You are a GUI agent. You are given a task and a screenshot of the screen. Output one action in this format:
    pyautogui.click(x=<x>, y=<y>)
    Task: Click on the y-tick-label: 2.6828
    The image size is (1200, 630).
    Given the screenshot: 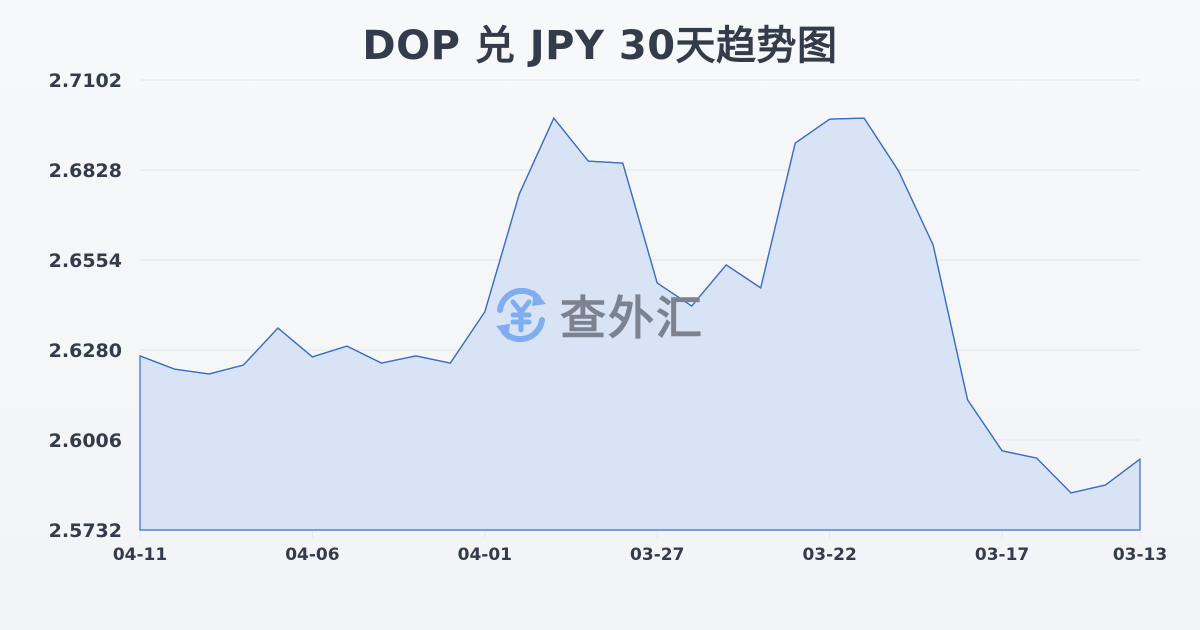 What is the action you would take?
    pyautogui.click(x=85, y=171)
    